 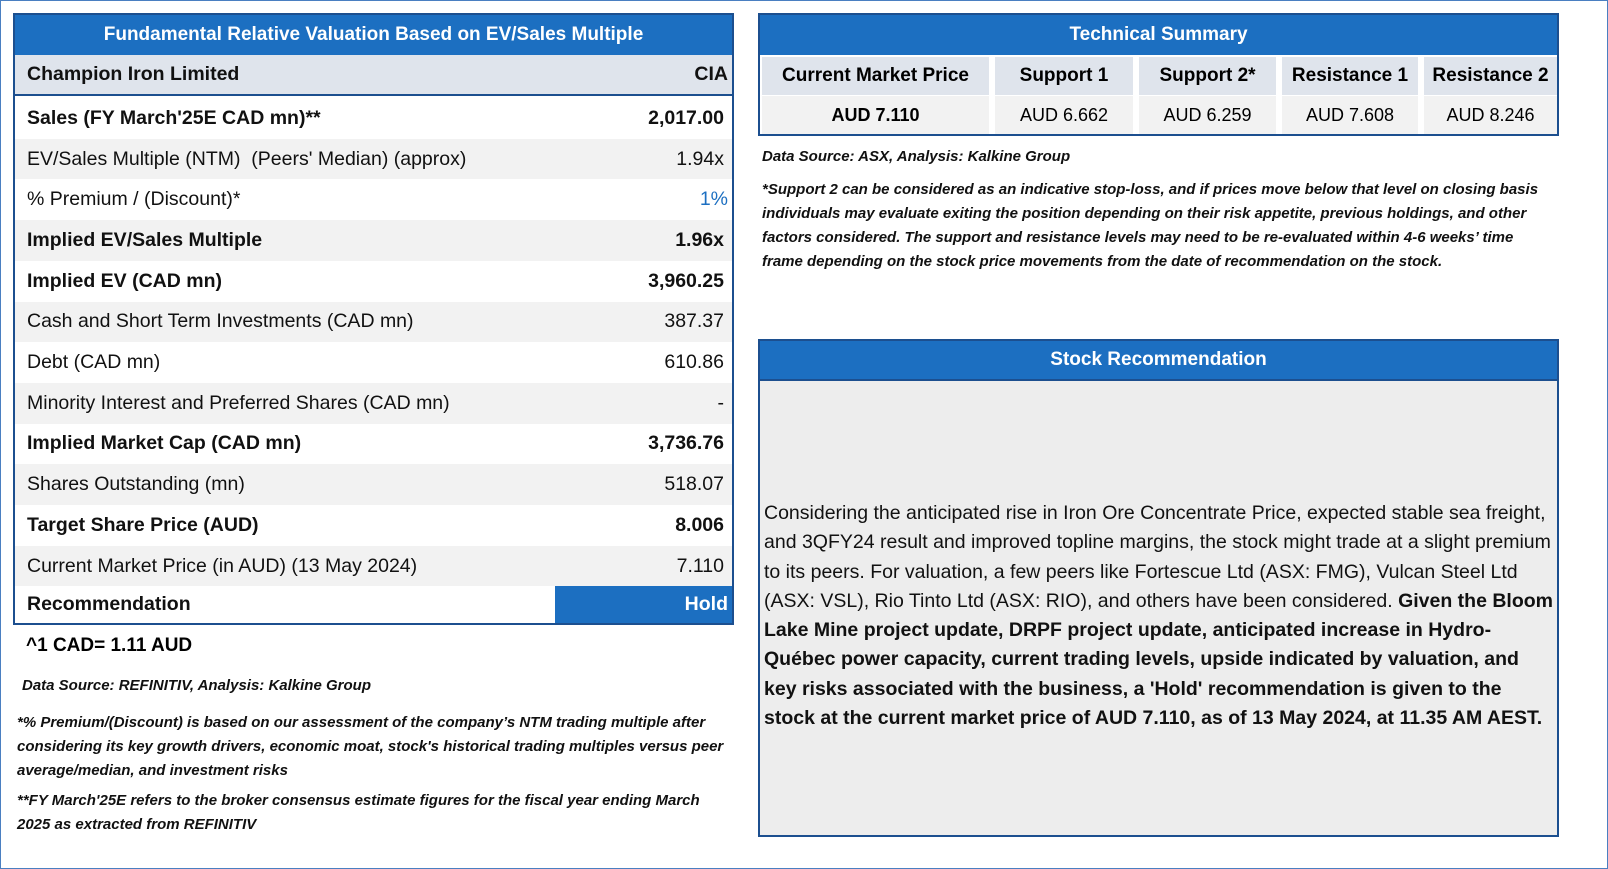 I want to click on row-value: -, so click(x=721, y=402).